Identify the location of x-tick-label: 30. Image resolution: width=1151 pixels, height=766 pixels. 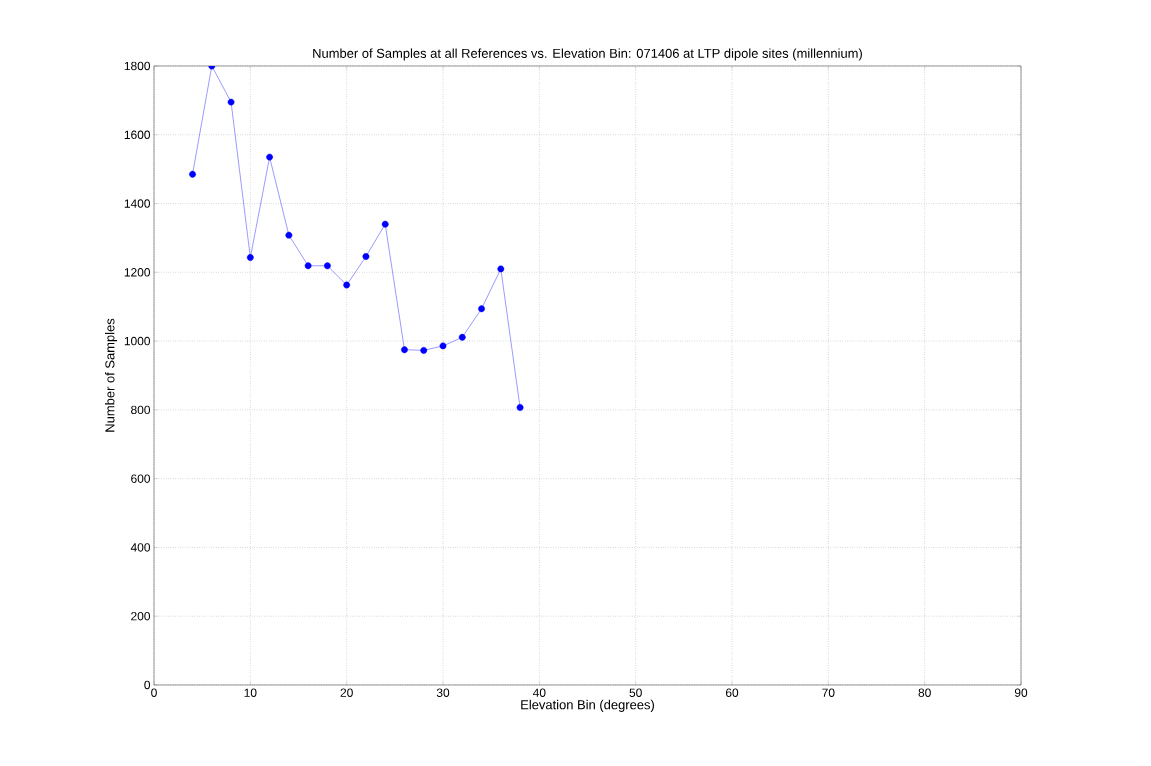
(443, 692).